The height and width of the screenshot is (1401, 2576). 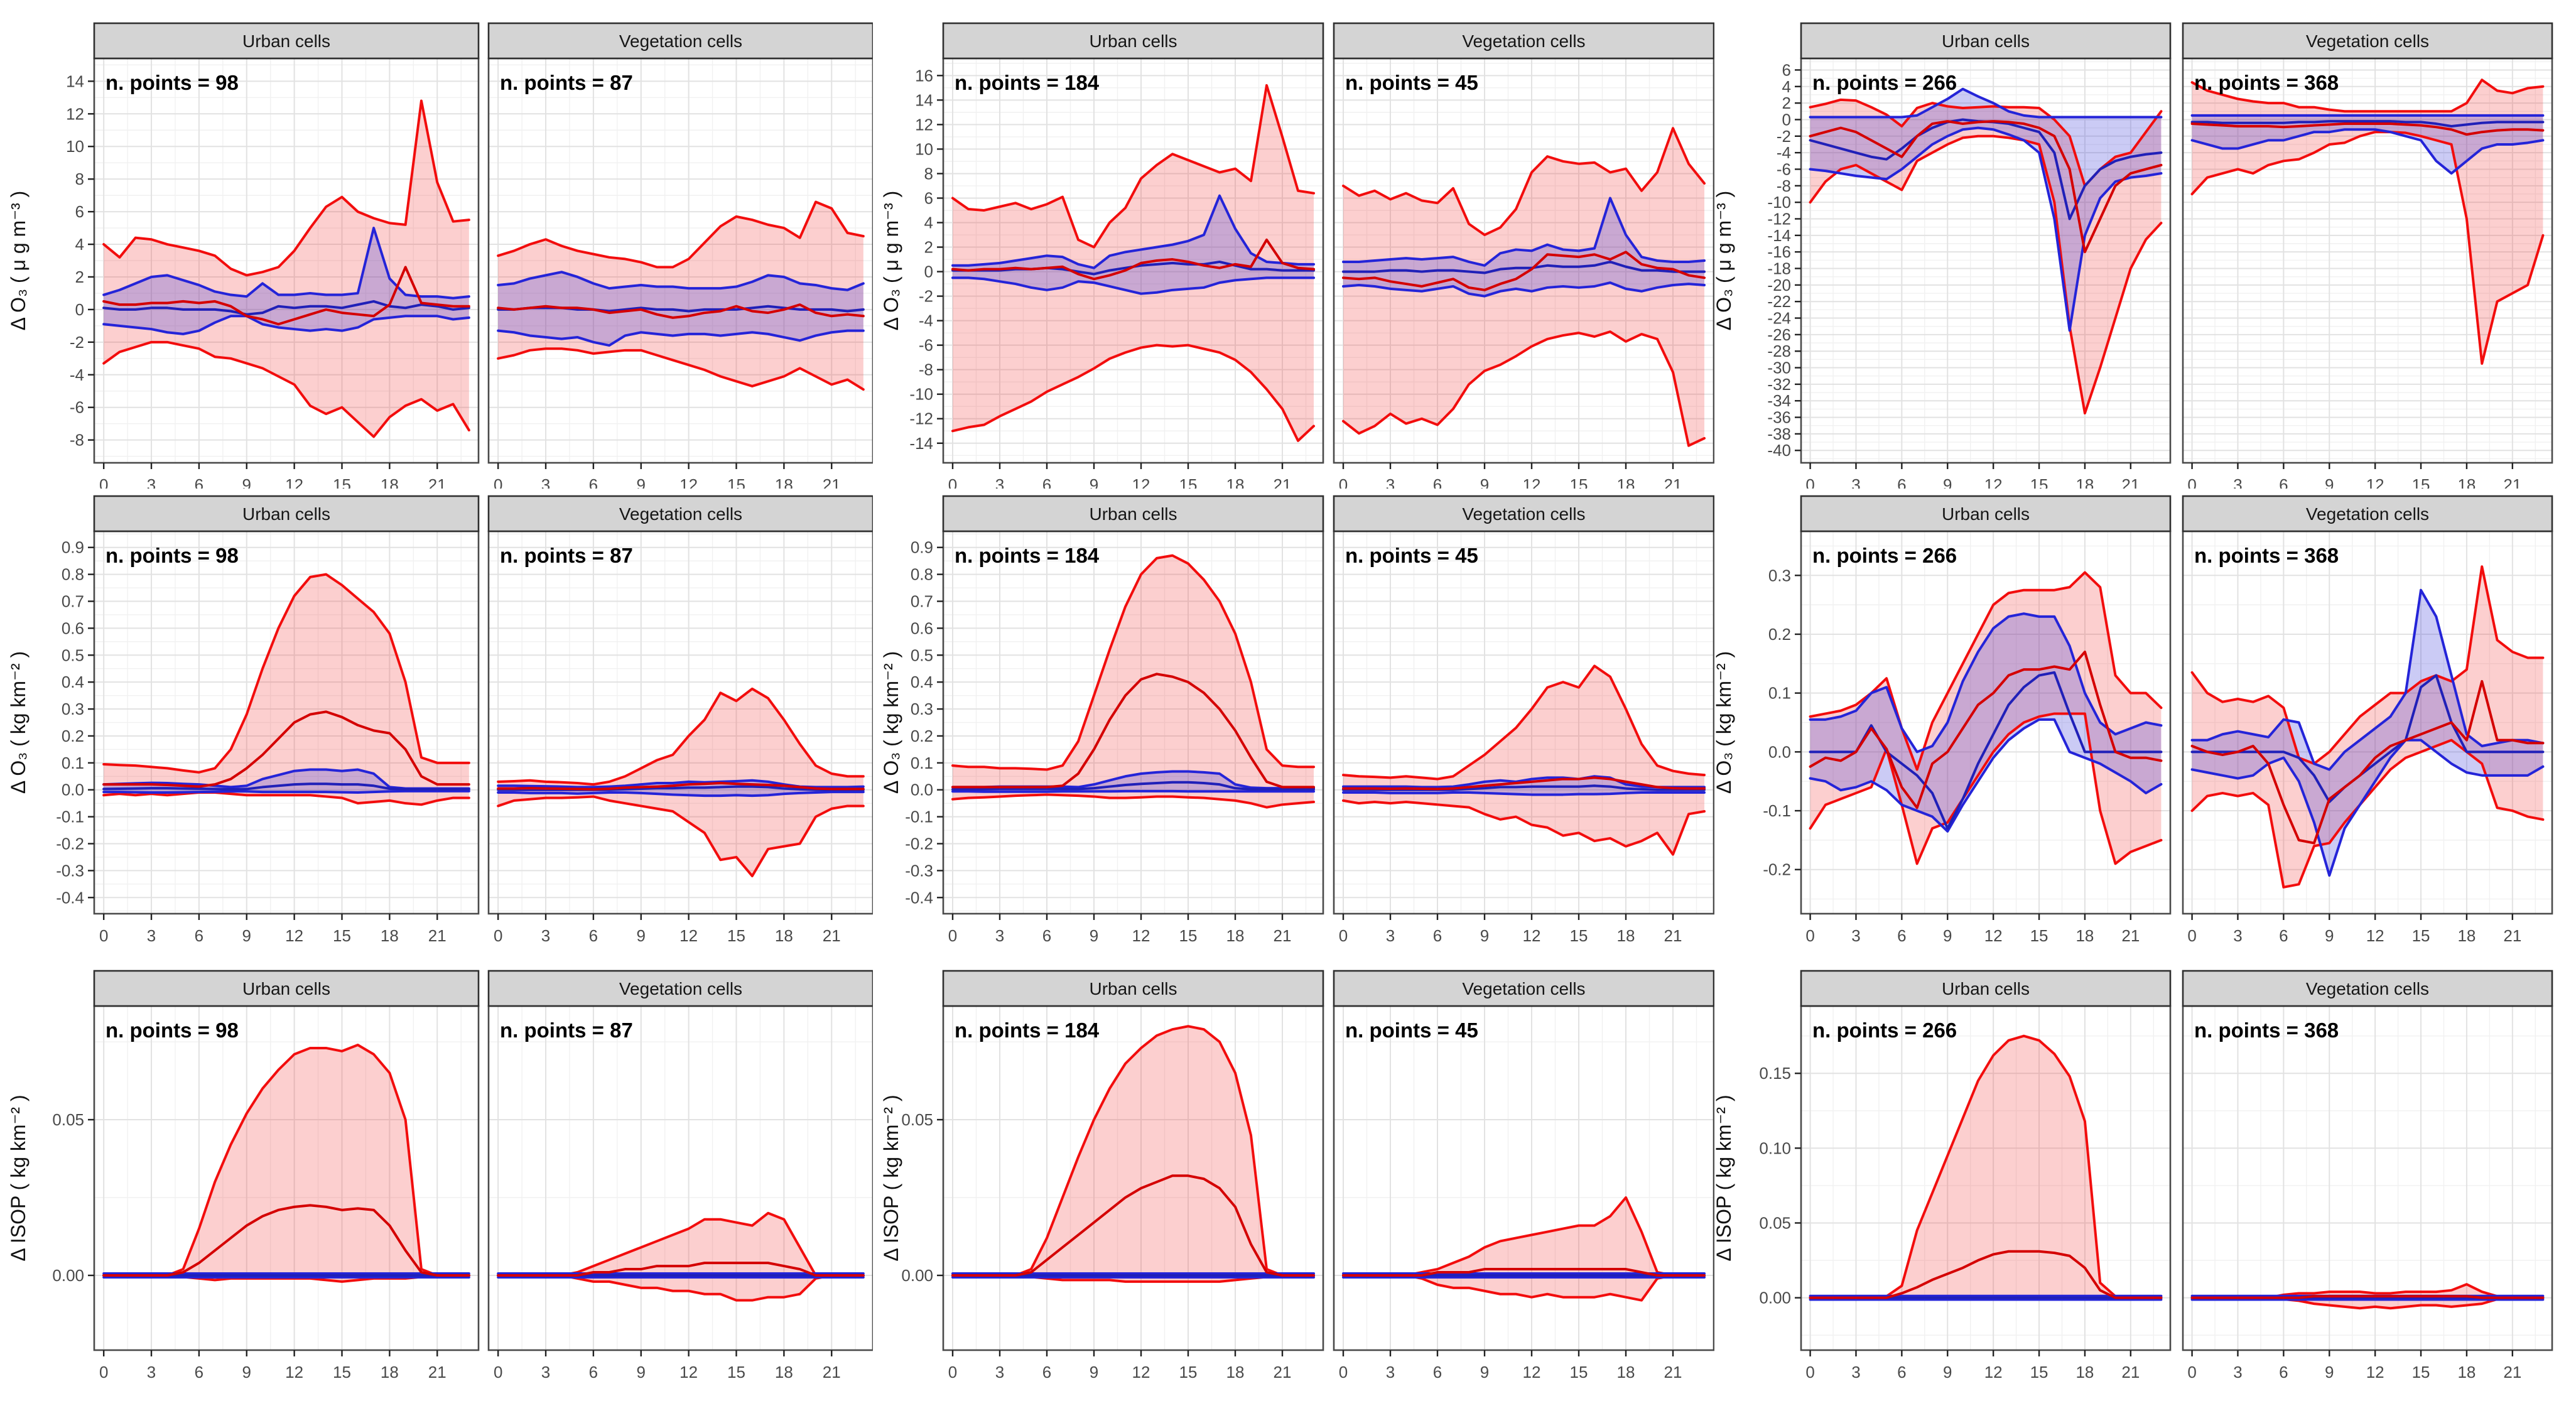 What do you see at coordinates (73, 736) in the screenshot?
I see `y-tick-label: 0.2` at bounding box center [73, 736].